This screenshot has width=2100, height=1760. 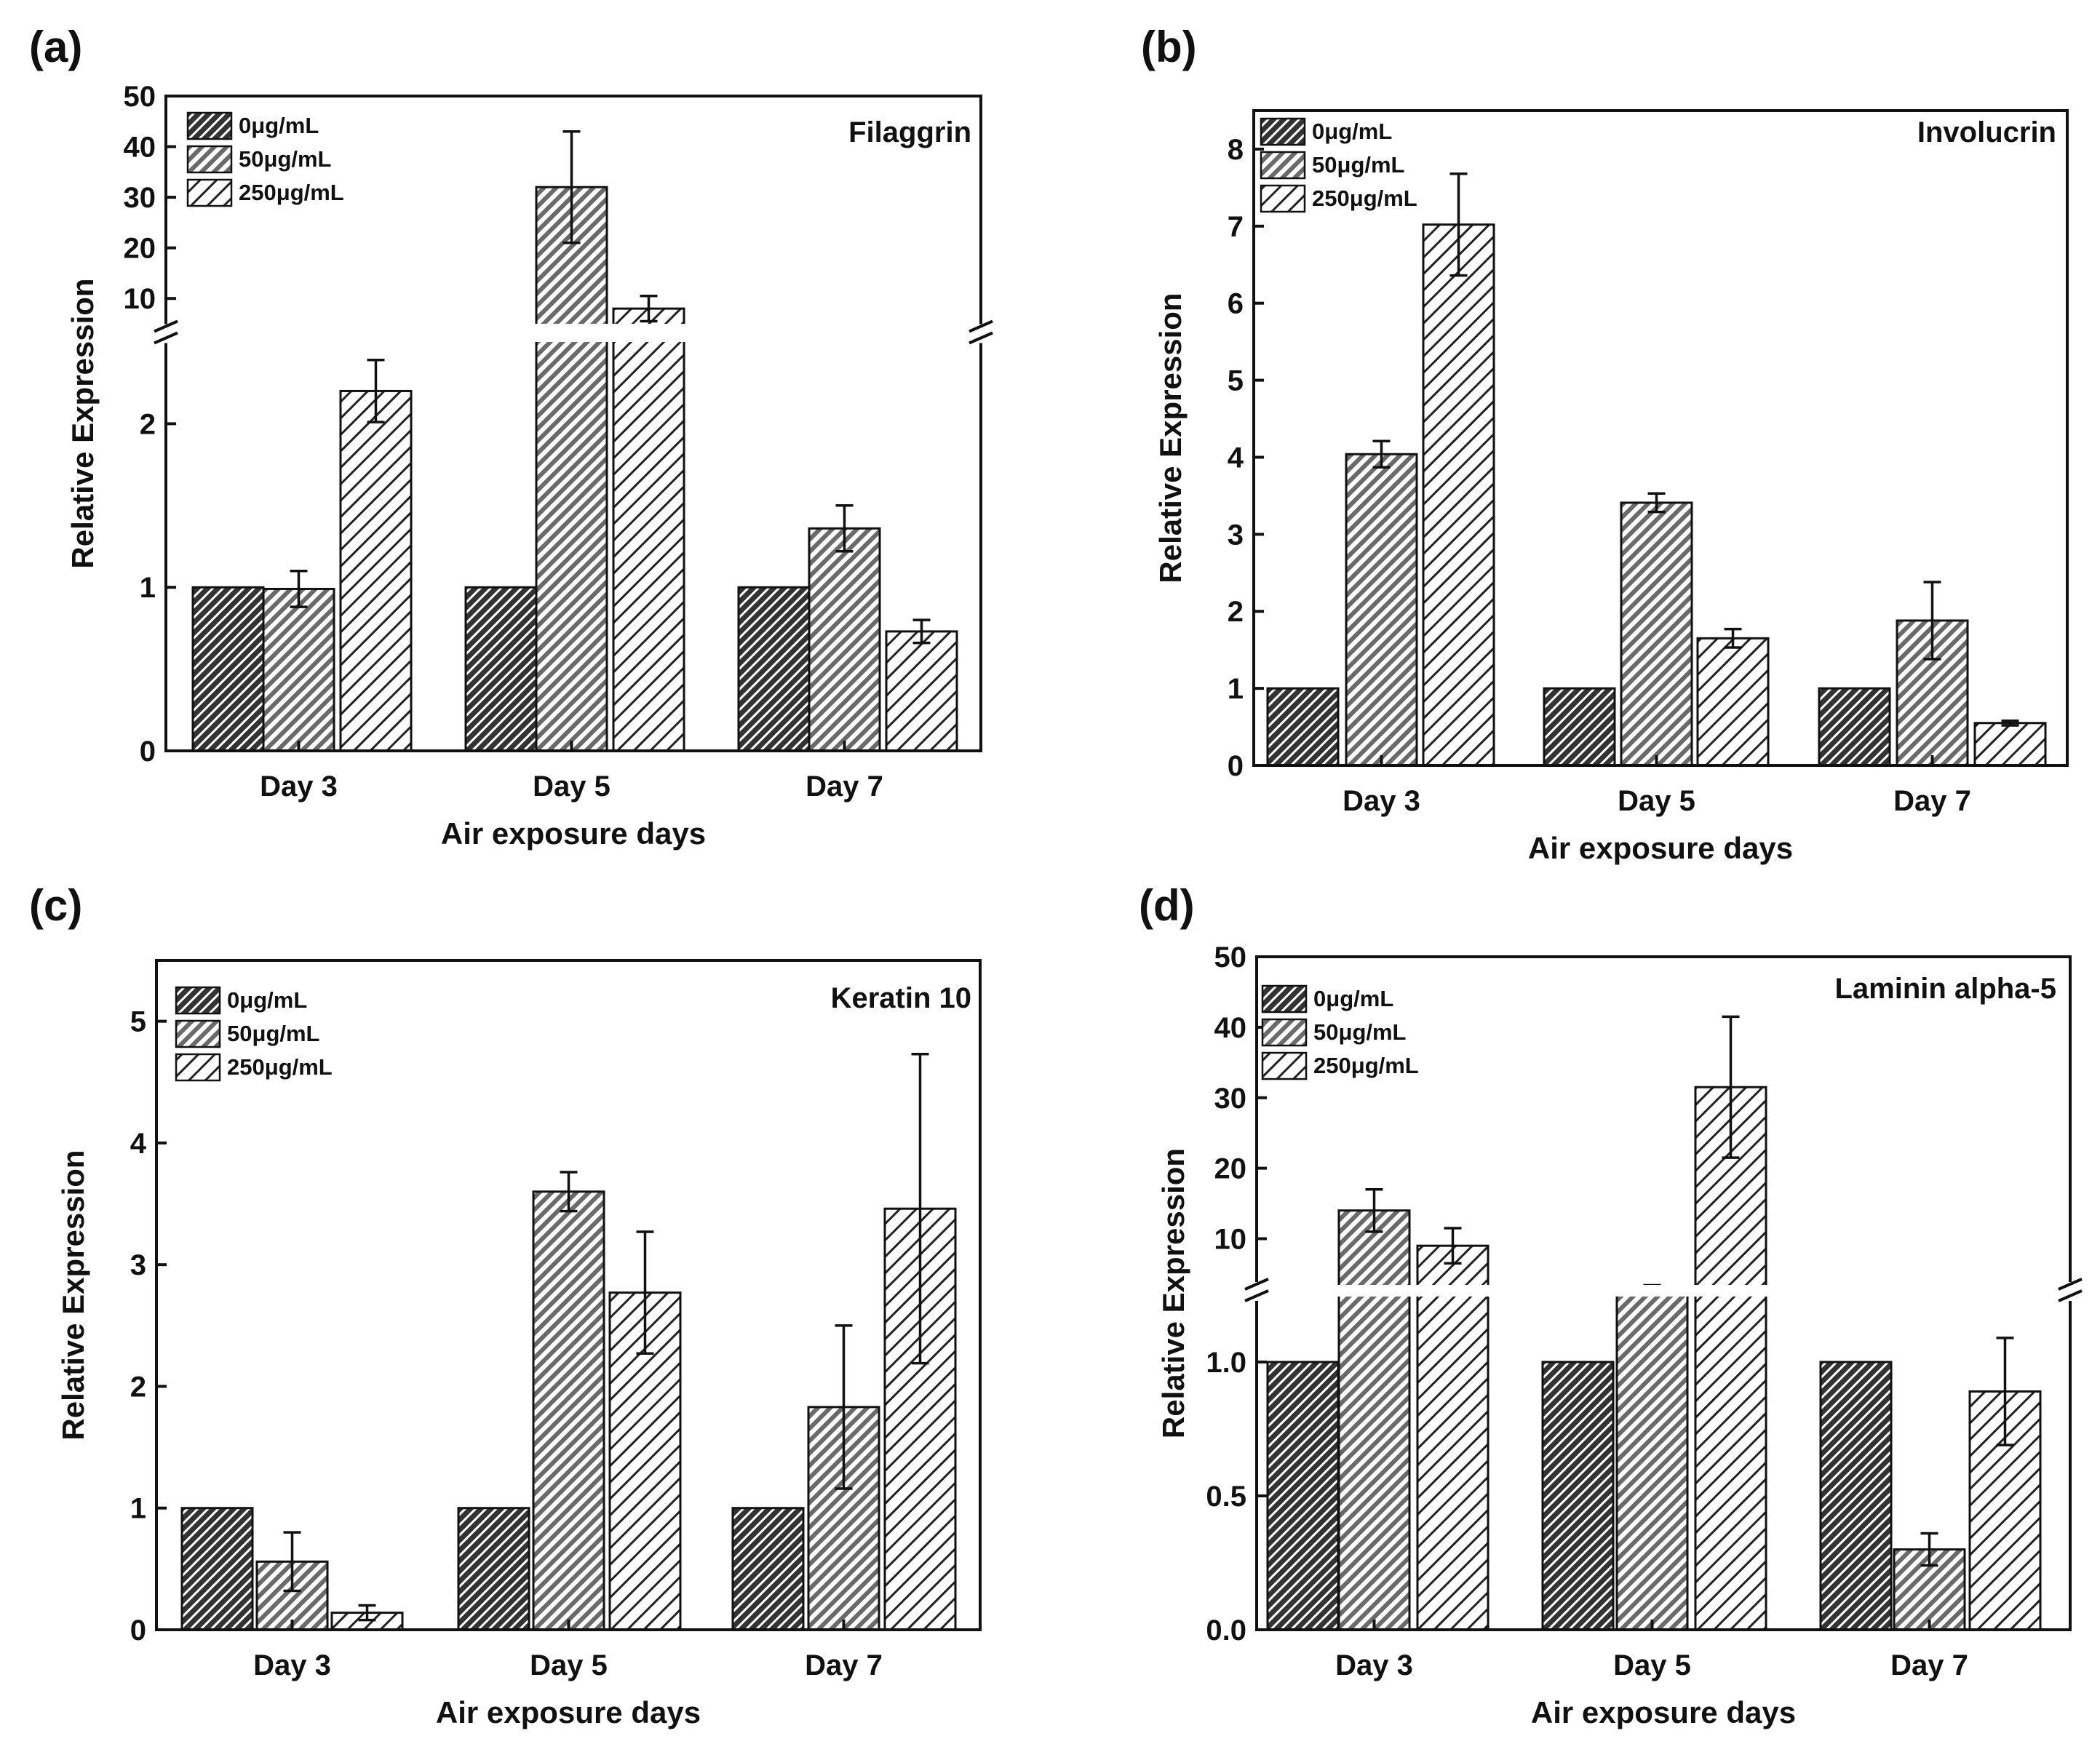 I want to click on panel-label: (c), so click(x=56, y=906).